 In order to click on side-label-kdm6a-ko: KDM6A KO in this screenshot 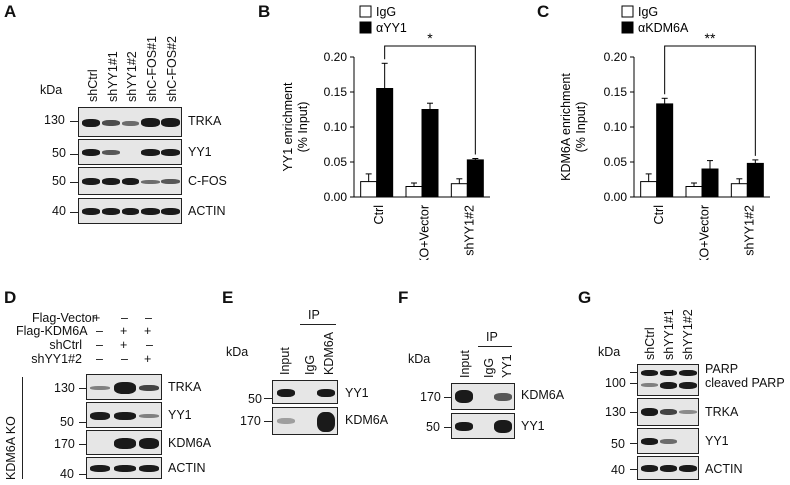, I will do `click(11, 448)`.